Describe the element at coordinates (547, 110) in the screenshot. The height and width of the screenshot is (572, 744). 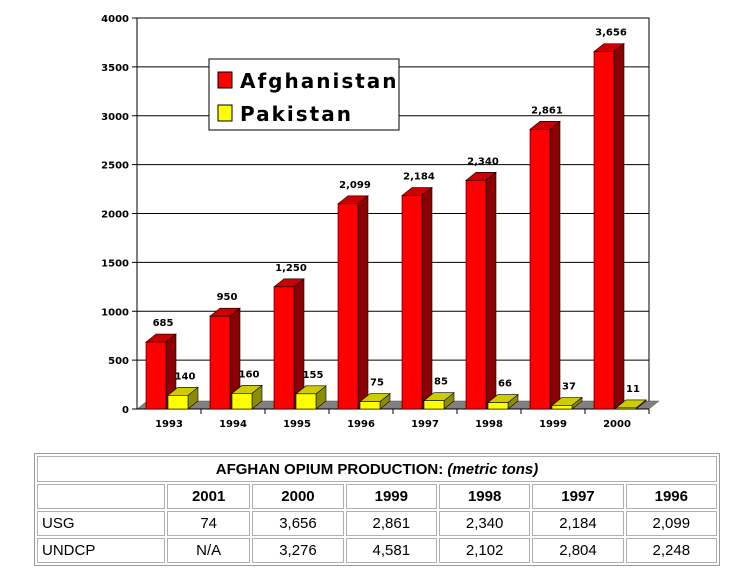
I see `data-label: 2,861` at that location.